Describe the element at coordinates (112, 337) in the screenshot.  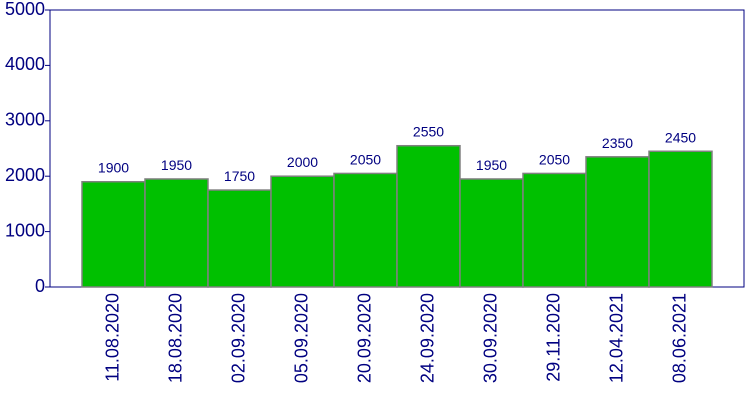
I see `x-tick-label: 11.08.2020` at that location.